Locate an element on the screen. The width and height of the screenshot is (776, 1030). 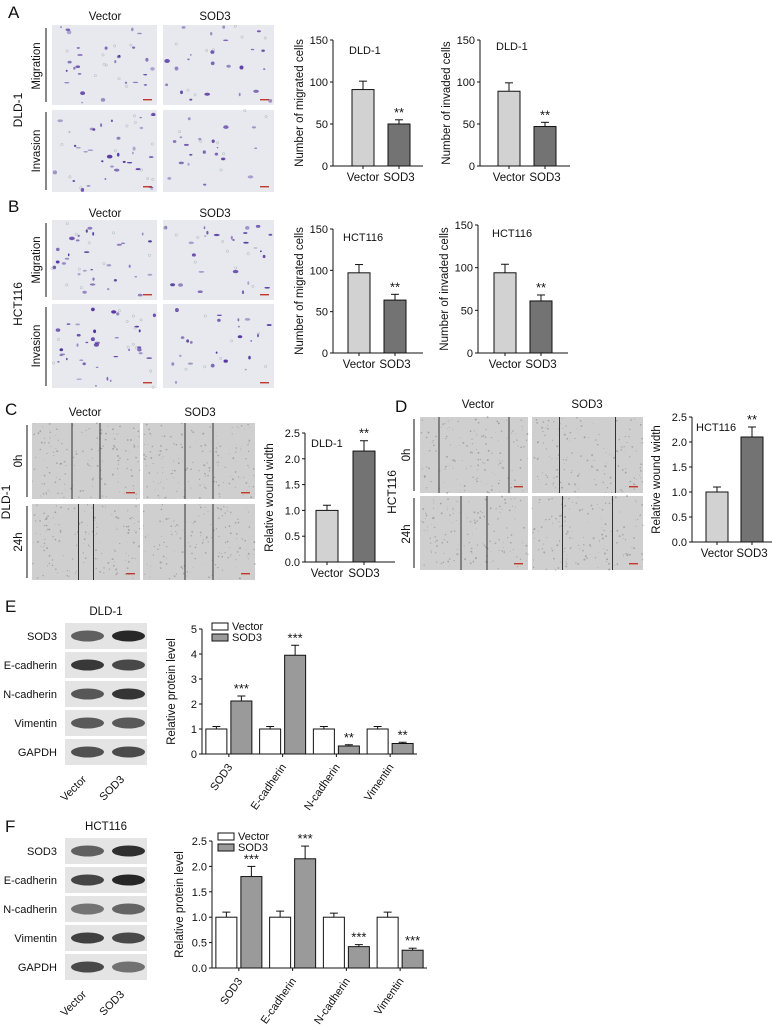
bar-vector-sod3 is located at coordinates (226, 942).